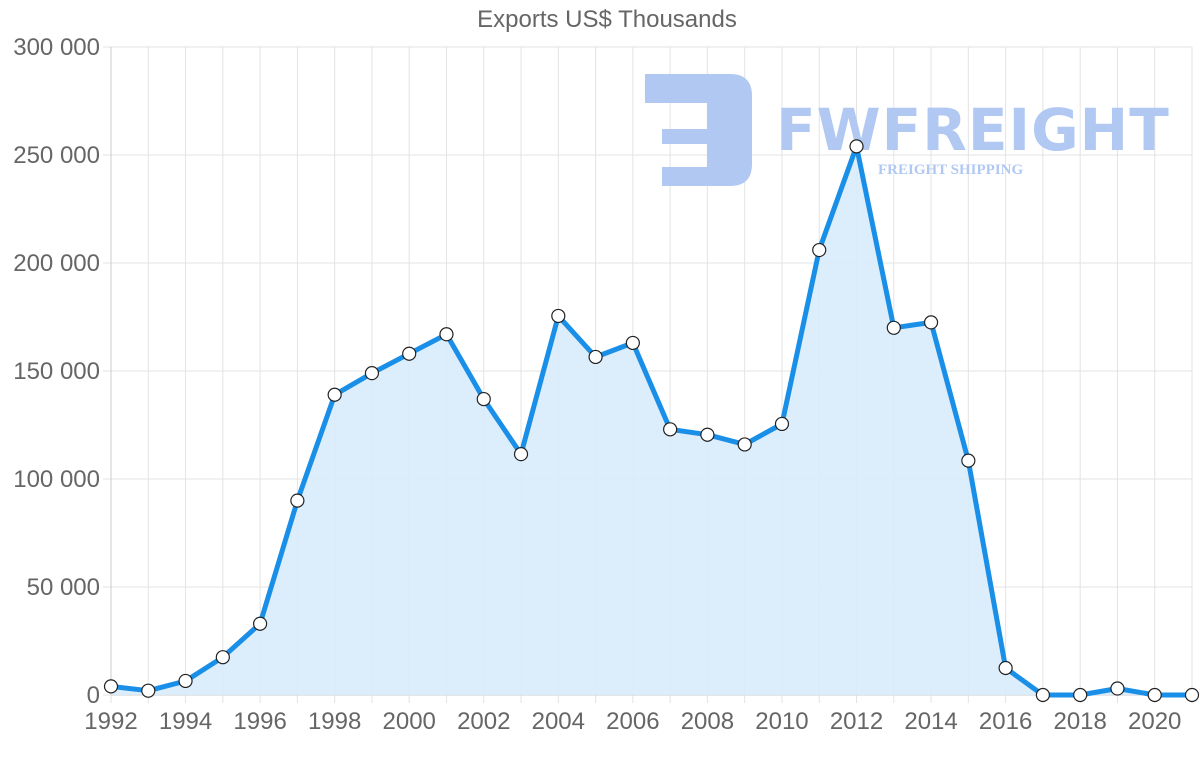 The height and width of the screenshot is (763, 1200). What do you see at coordinates (110, 721) in the screenshot?
I see `x-tick-label: 1992` at bounding box center [110, 721].